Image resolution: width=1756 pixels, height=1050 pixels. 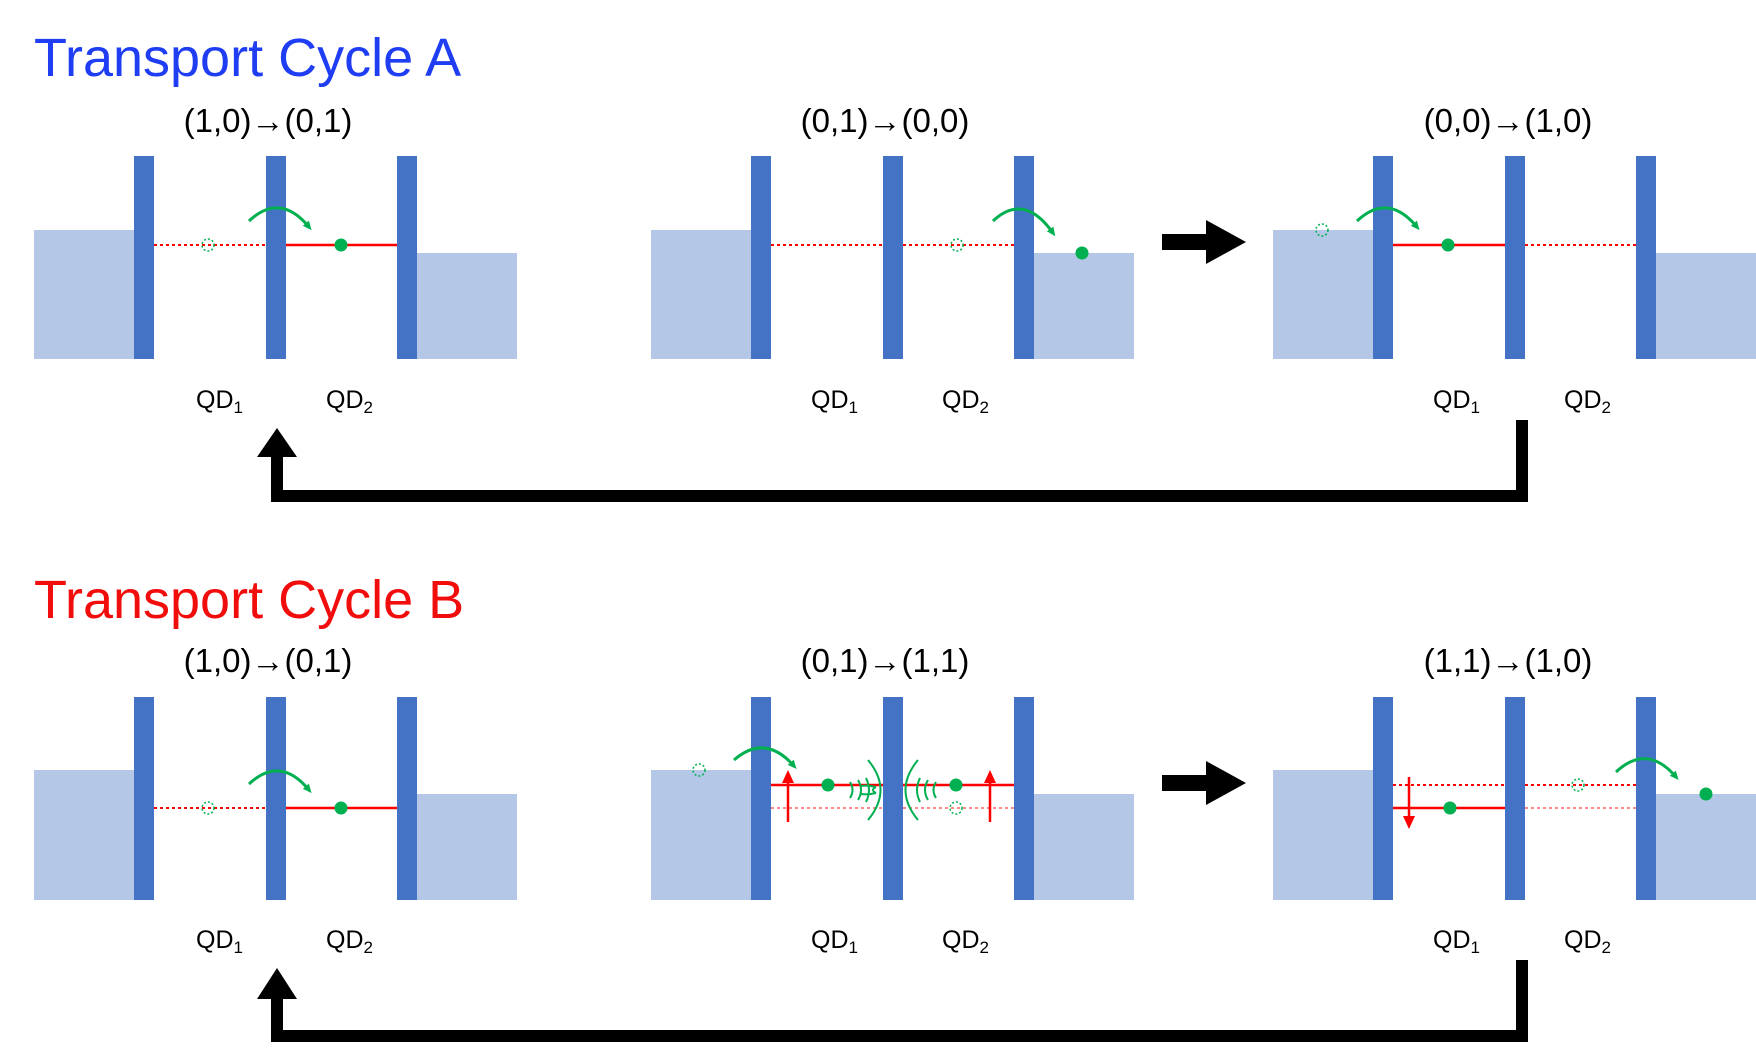 What do you see at coordinates (247, 58) in the screenshot?
I see `cycle-a-title: Transport Cycle A` at bounding box center [247, 58].